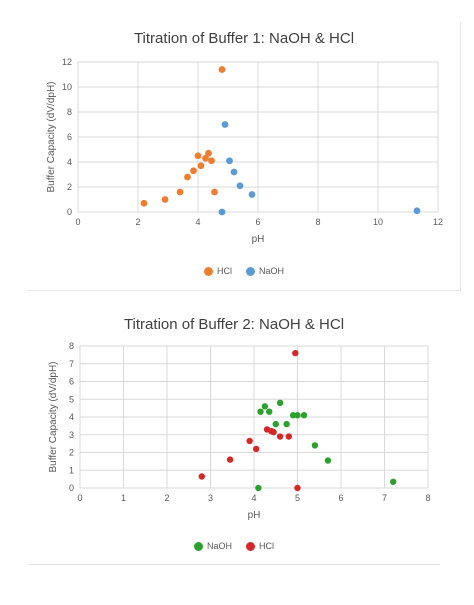  Describe the element at coordinates (297, 498) in the screenshot. I see `x-tick-label: 5` at that location.